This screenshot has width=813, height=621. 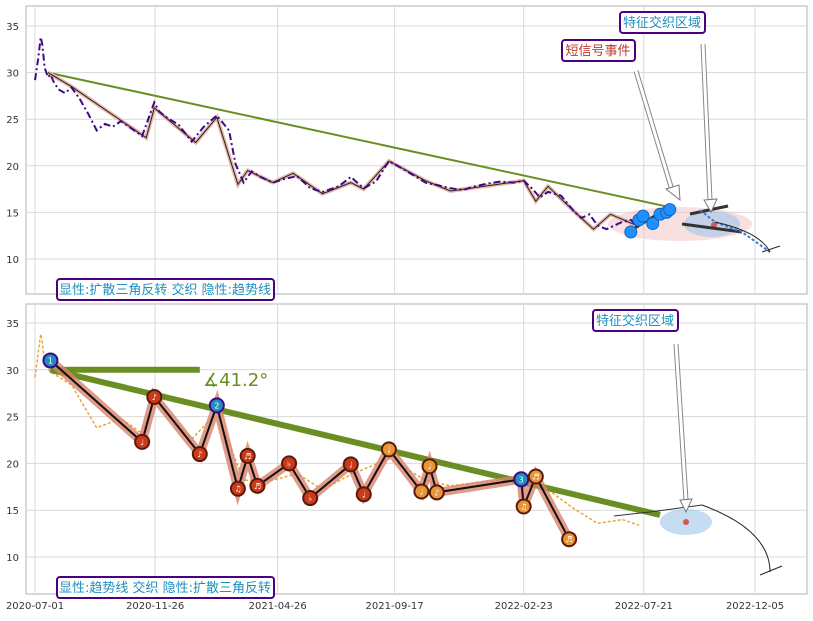 I want to click on x-tick-label: 2022-12-05, so click(x=755, y=606).